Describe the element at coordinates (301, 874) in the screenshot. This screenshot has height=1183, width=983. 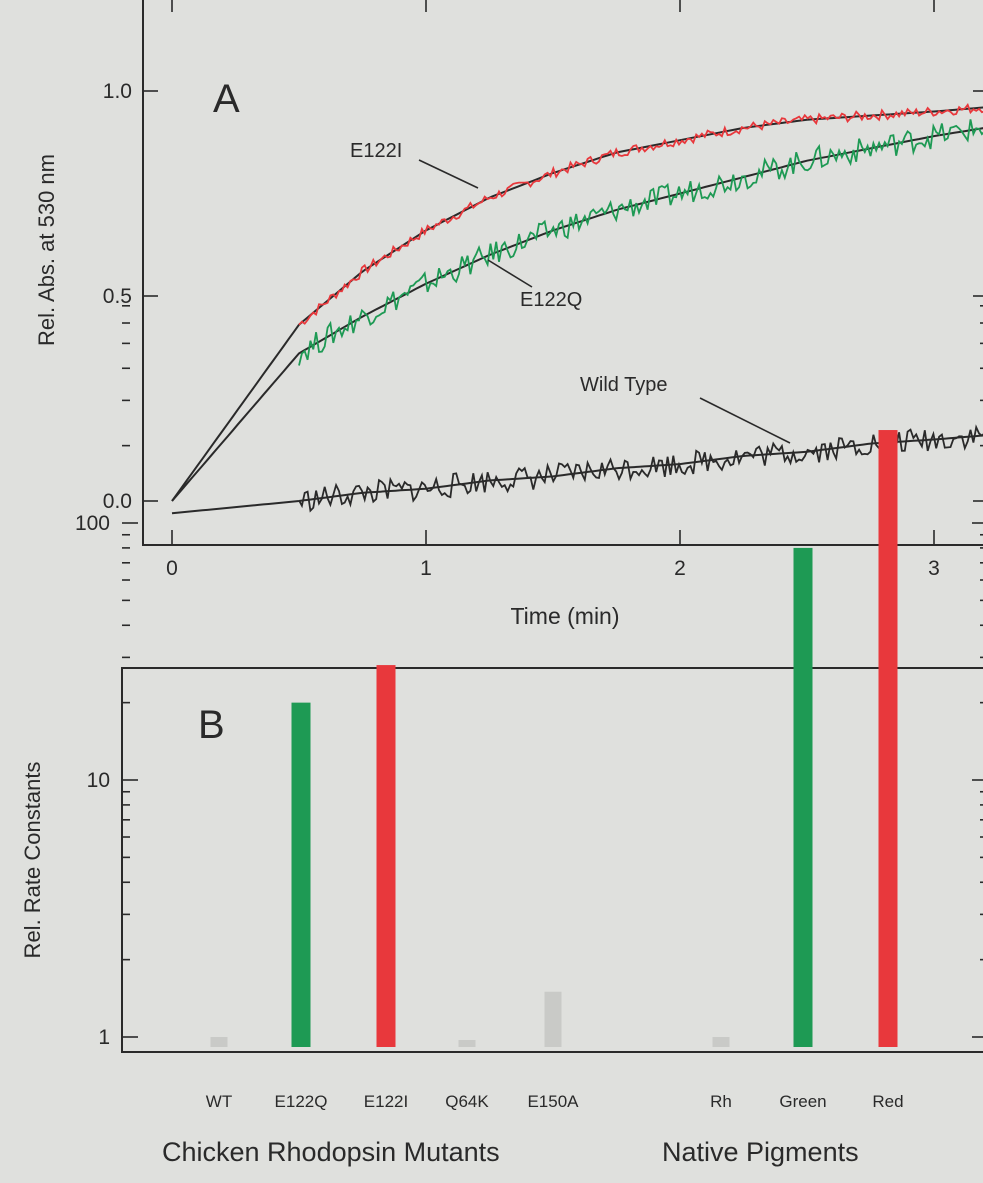
I see `bar-e122q` at that location.